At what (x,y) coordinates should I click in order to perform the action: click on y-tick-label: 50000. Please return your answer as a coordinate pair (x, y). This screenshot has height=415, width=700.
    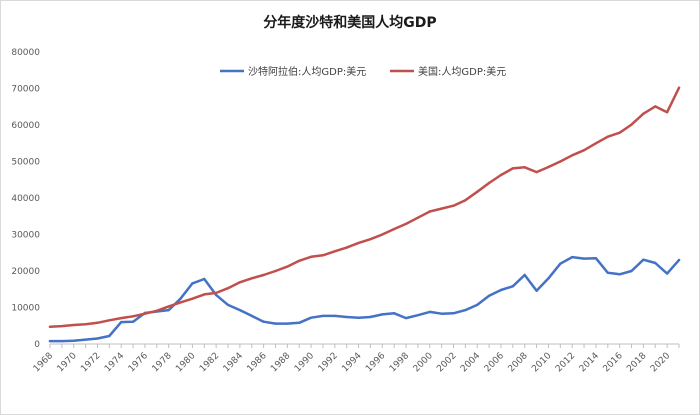
    Looking at the image, I should click on (25, 163).